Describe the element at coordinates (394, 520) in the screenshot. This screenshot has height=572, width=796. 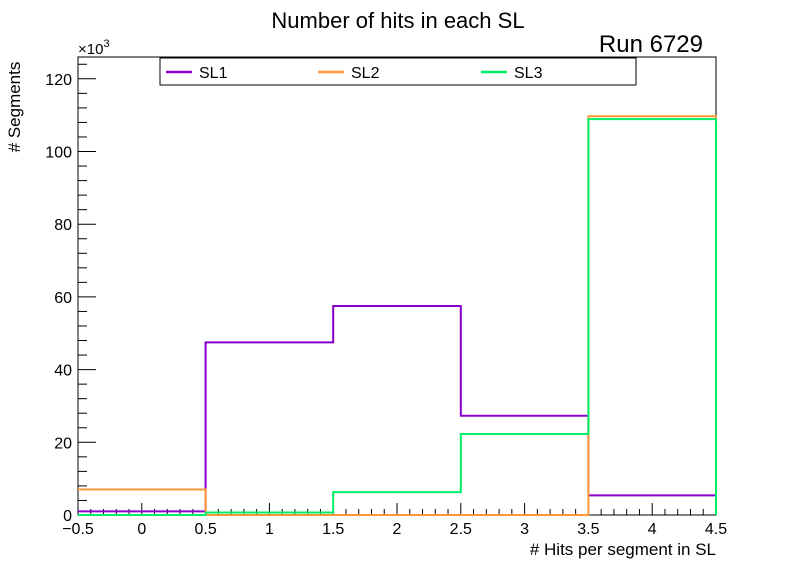
I see `x-axis-ticks: −0.5 0 0.5 1 1.5 2 2.5 3 3.5 4 4.5` at that location.